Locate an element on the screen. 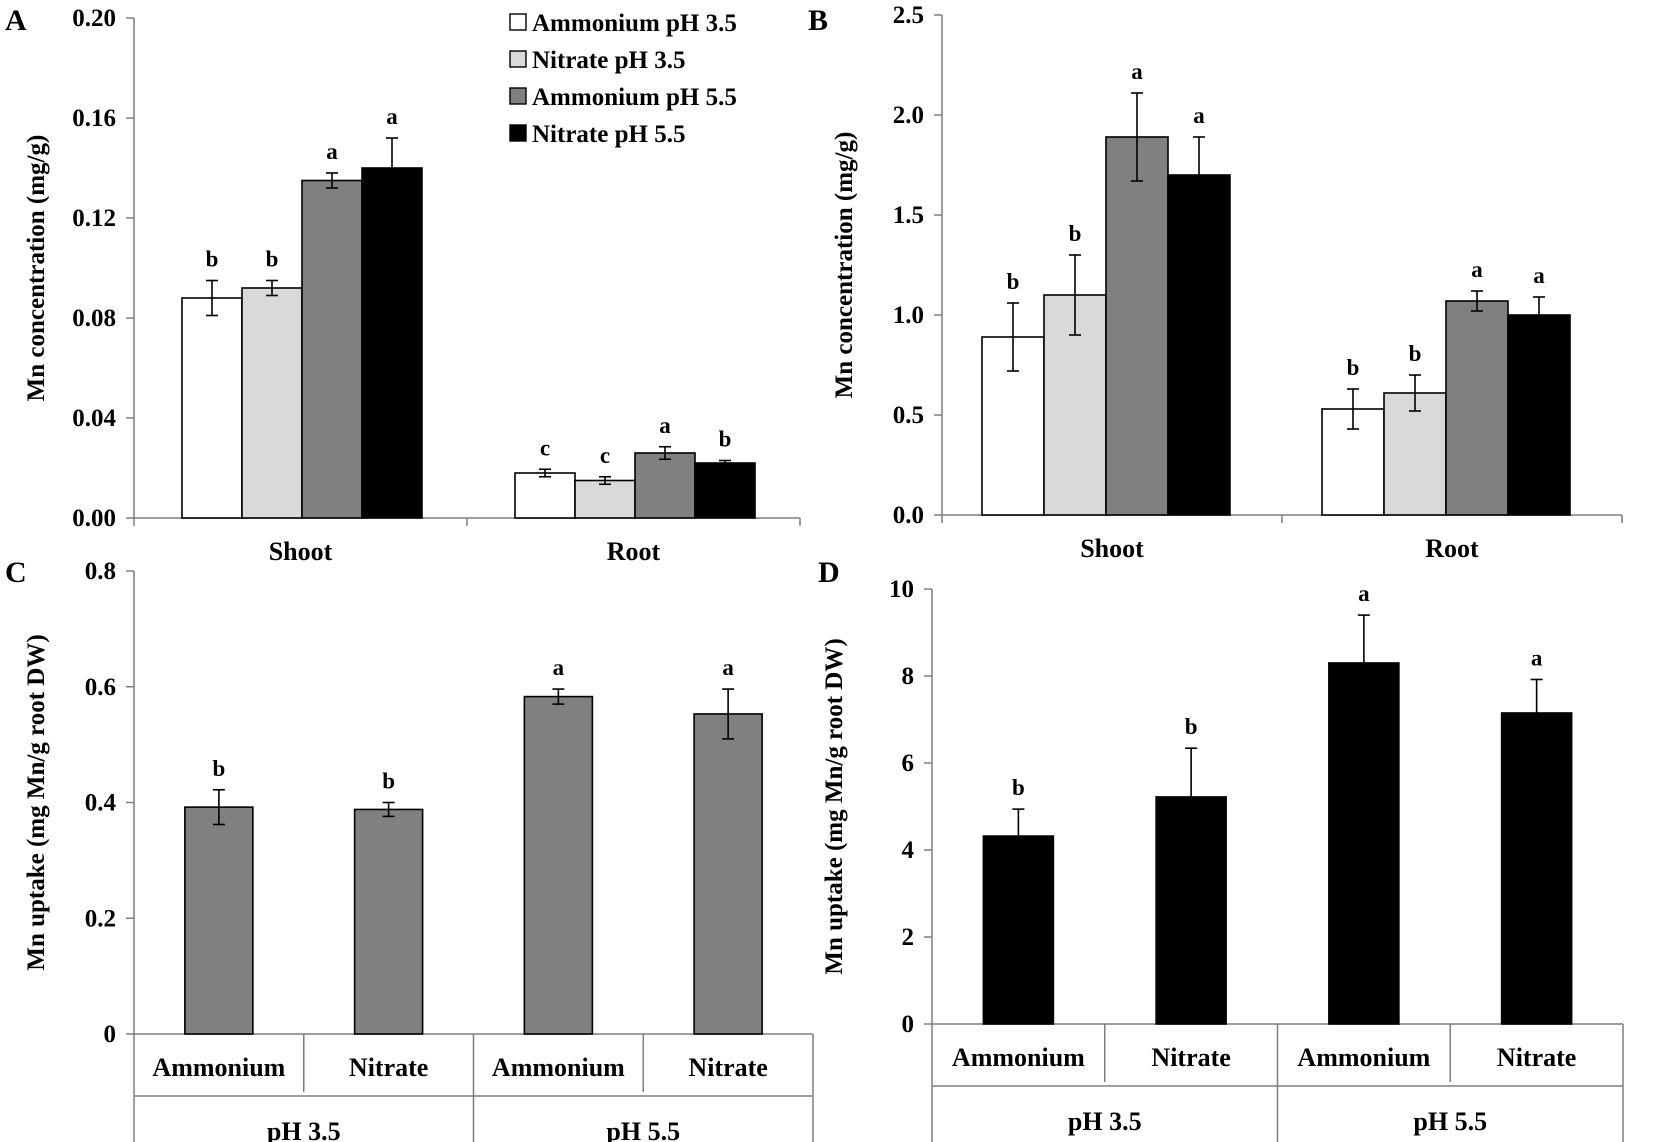 Image resolution: width=1654 pixels, height=1142 pixels. y-tick-label: 0.16 is located at coordinates (94, 118).